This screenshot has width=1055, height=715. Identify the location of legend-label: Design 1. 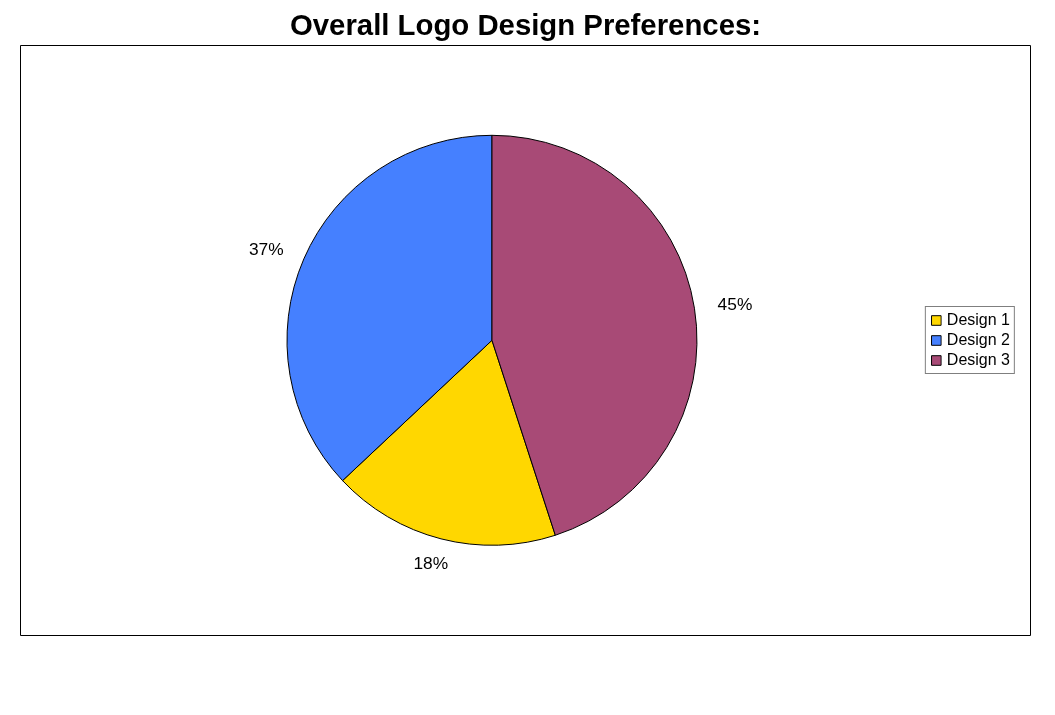
(978, 320).